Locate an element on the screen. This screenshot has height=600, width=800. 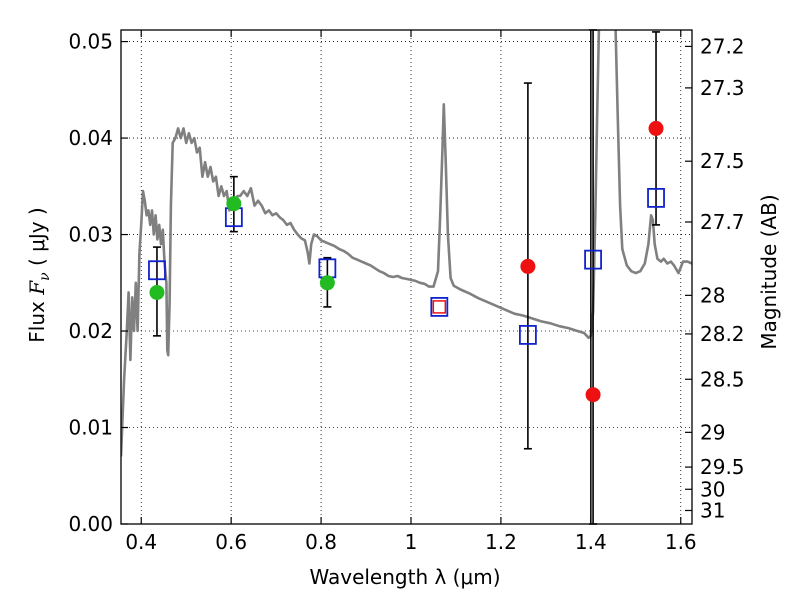
point-observed-1.06-0 is located at coordinates (439, 307).